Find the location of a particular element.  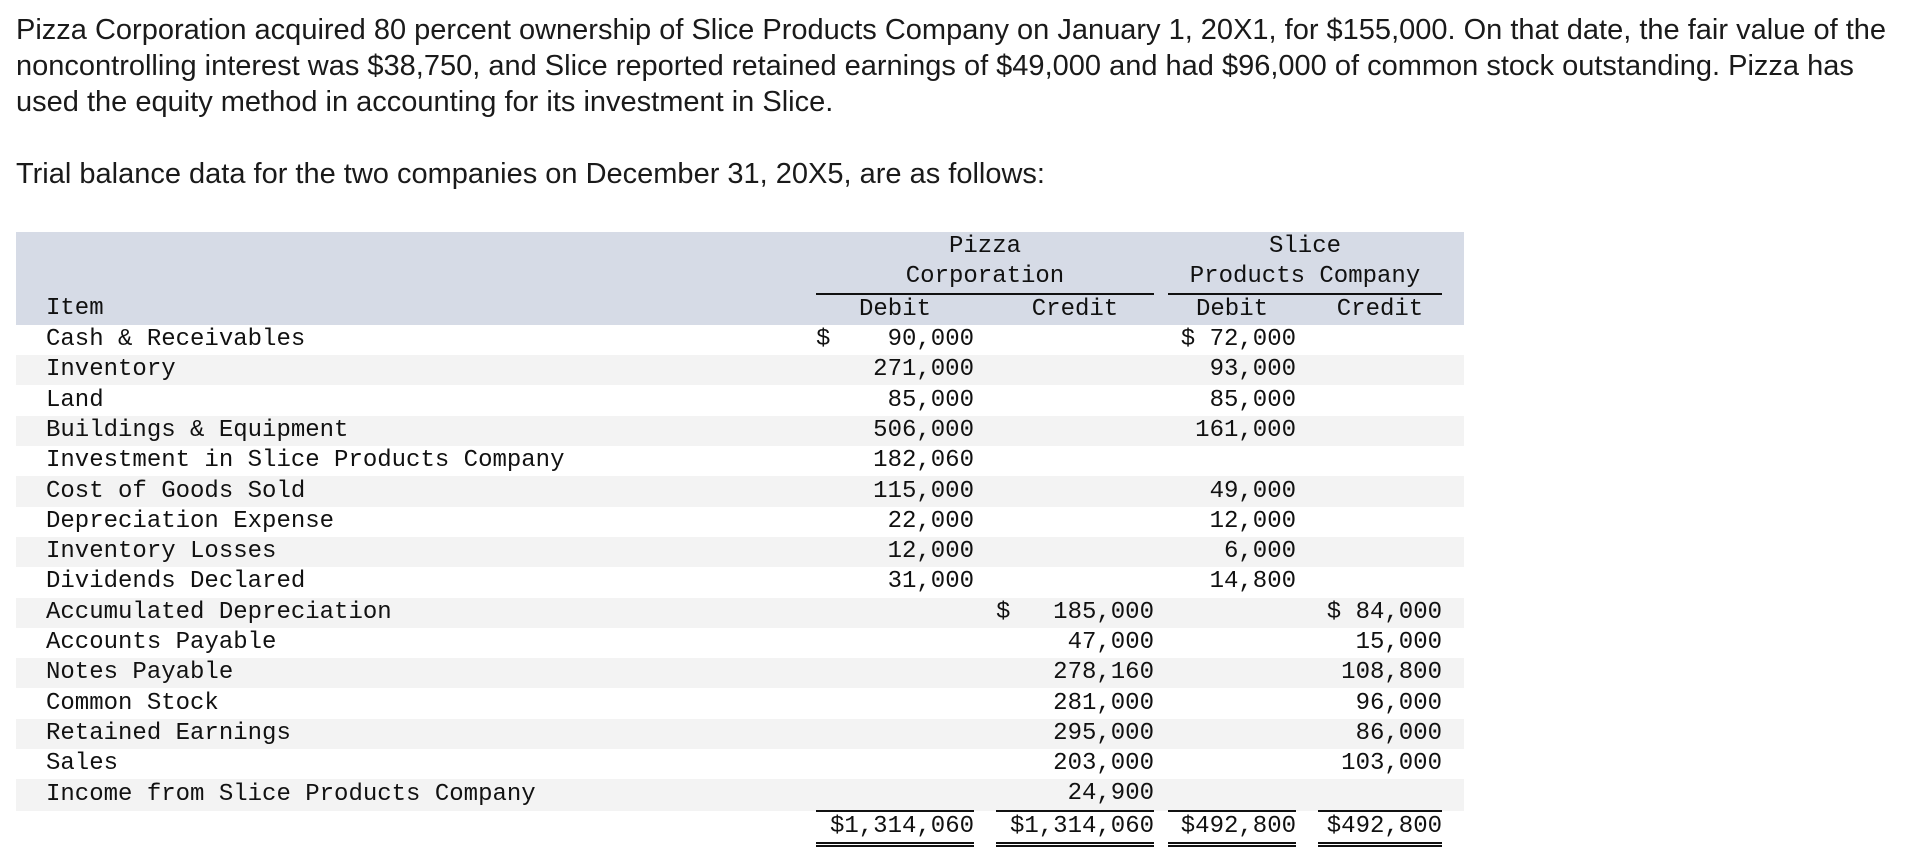

table-row: Retained Earnings 295,000 86,000 is located at coordinates (740, 734).